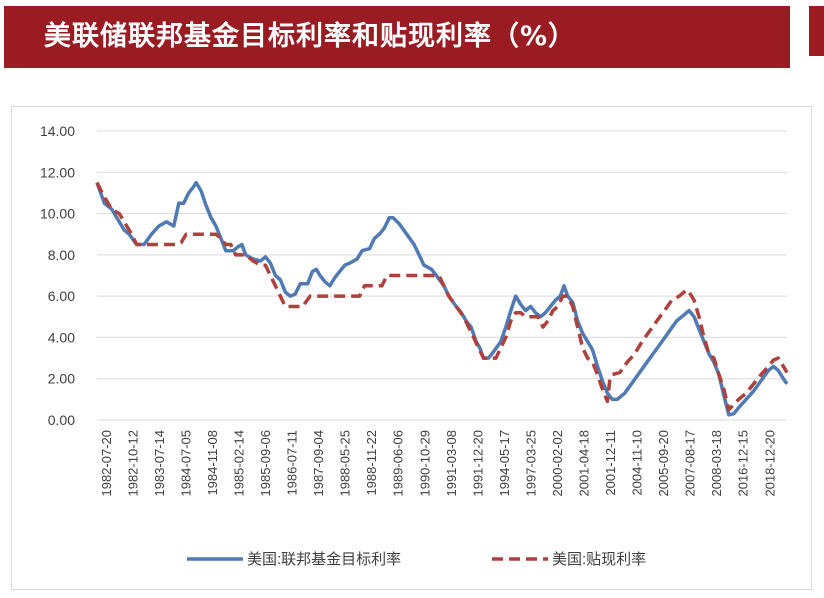  Describe the element at coordinates (61, 420) in the screenshot. I see `y-tick-label: 0.00` at that location.